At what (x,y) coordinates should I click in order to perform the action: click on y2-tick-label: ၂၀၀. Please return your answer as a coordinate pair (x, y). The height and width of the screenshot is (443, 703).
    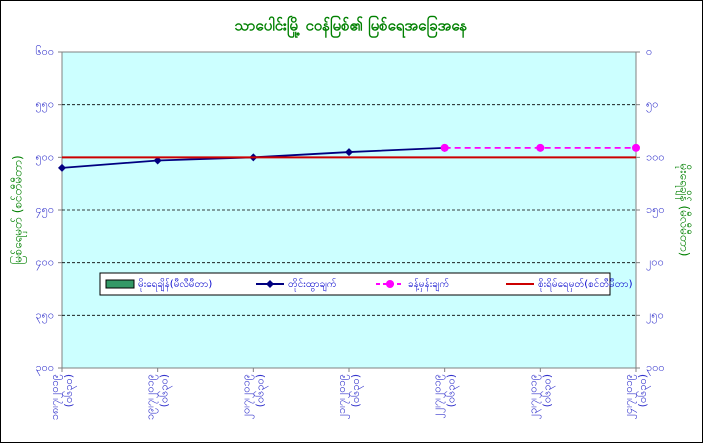
    Looking at the image, I should click on (655, 263).